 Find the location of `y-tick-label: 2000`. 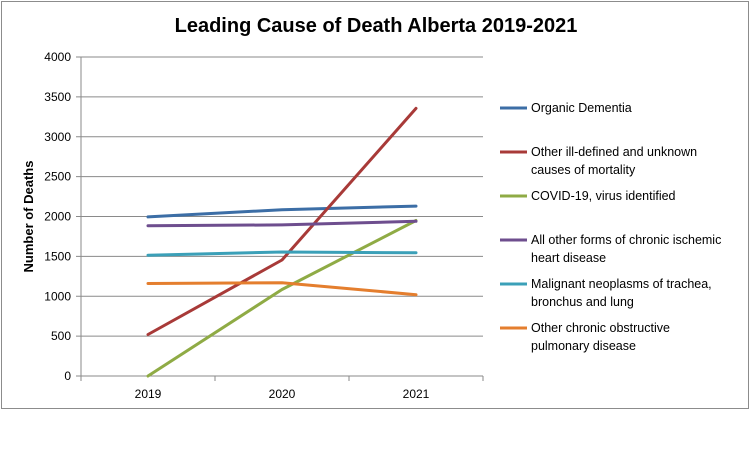

y-tick-label: 2000 is located at coordinates (57, 217).